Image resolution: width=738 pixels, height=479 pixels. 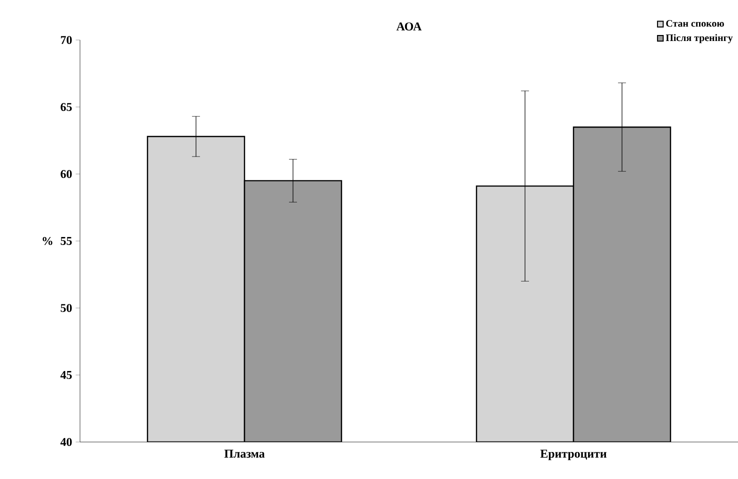 I want to click on legend-label: Стан спокою, so click(x=695, y=23).